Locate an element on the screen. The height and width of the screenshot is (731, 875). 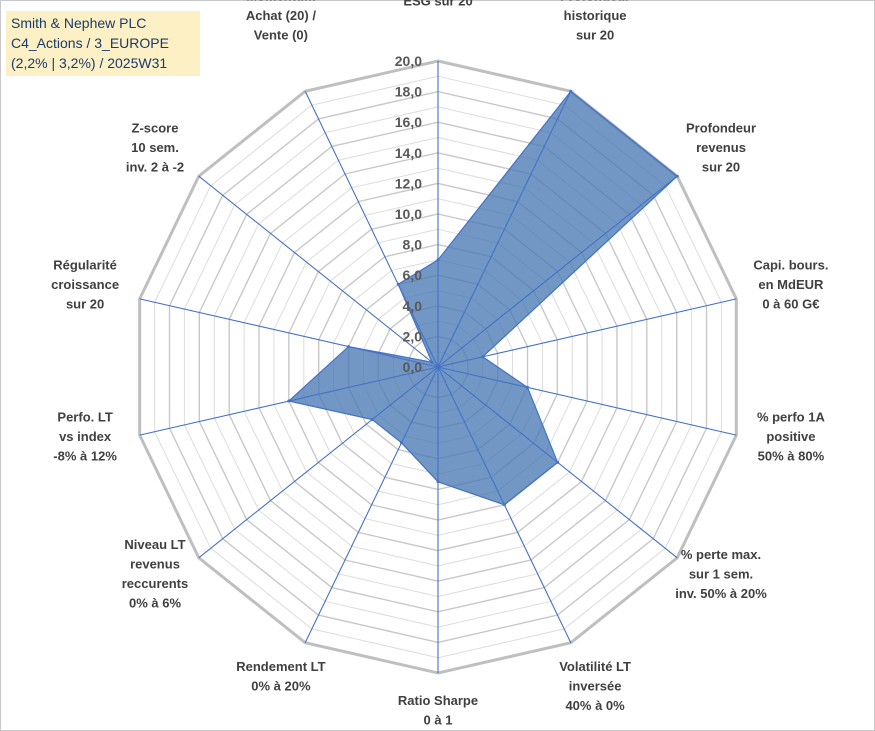
radar-axis-label-line: Volatilité LT is located at coordinates (595, 666).